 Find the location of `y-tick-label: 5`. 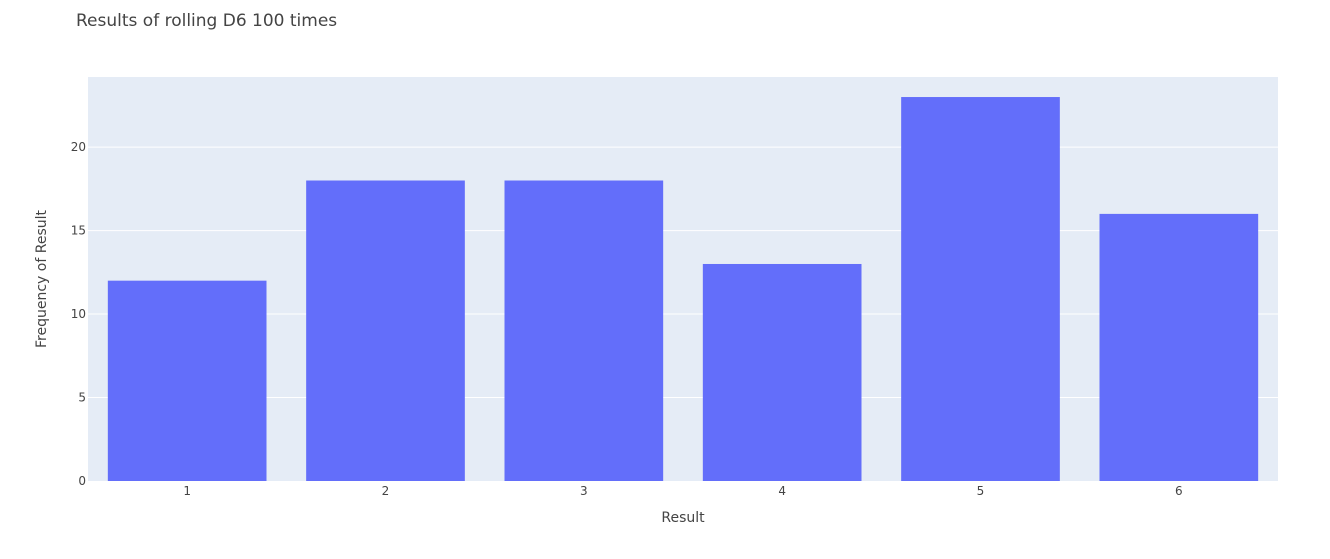

y-tick-label: 5 is located at coordinates (82, 398).